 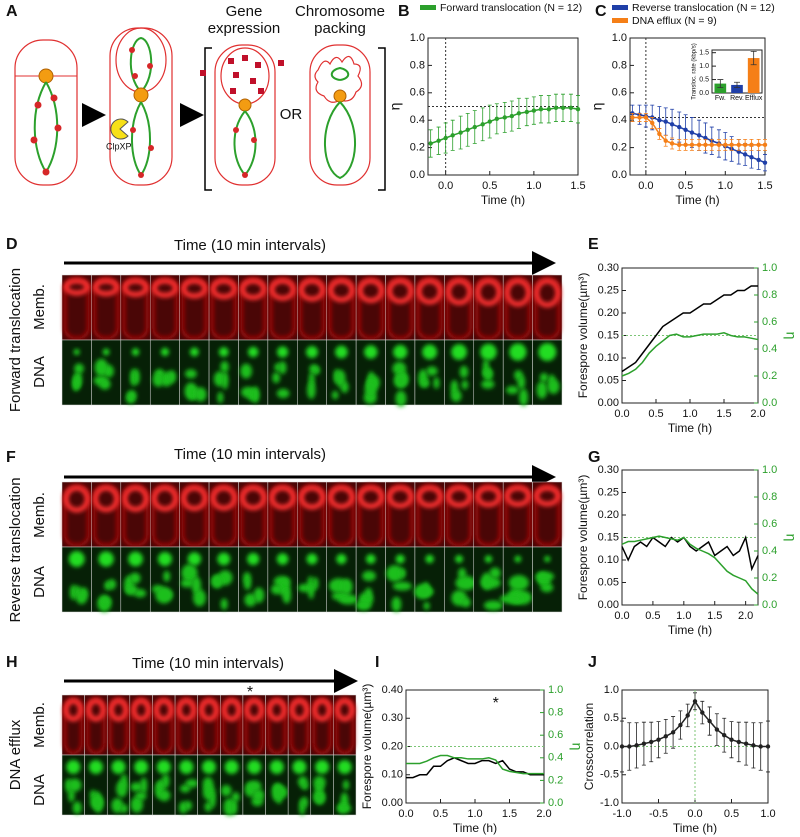 What do you see at coordinates (767, 814) in the screenshot?
I see `x-tick-label: 1.0` at bounding box center [767, 814].